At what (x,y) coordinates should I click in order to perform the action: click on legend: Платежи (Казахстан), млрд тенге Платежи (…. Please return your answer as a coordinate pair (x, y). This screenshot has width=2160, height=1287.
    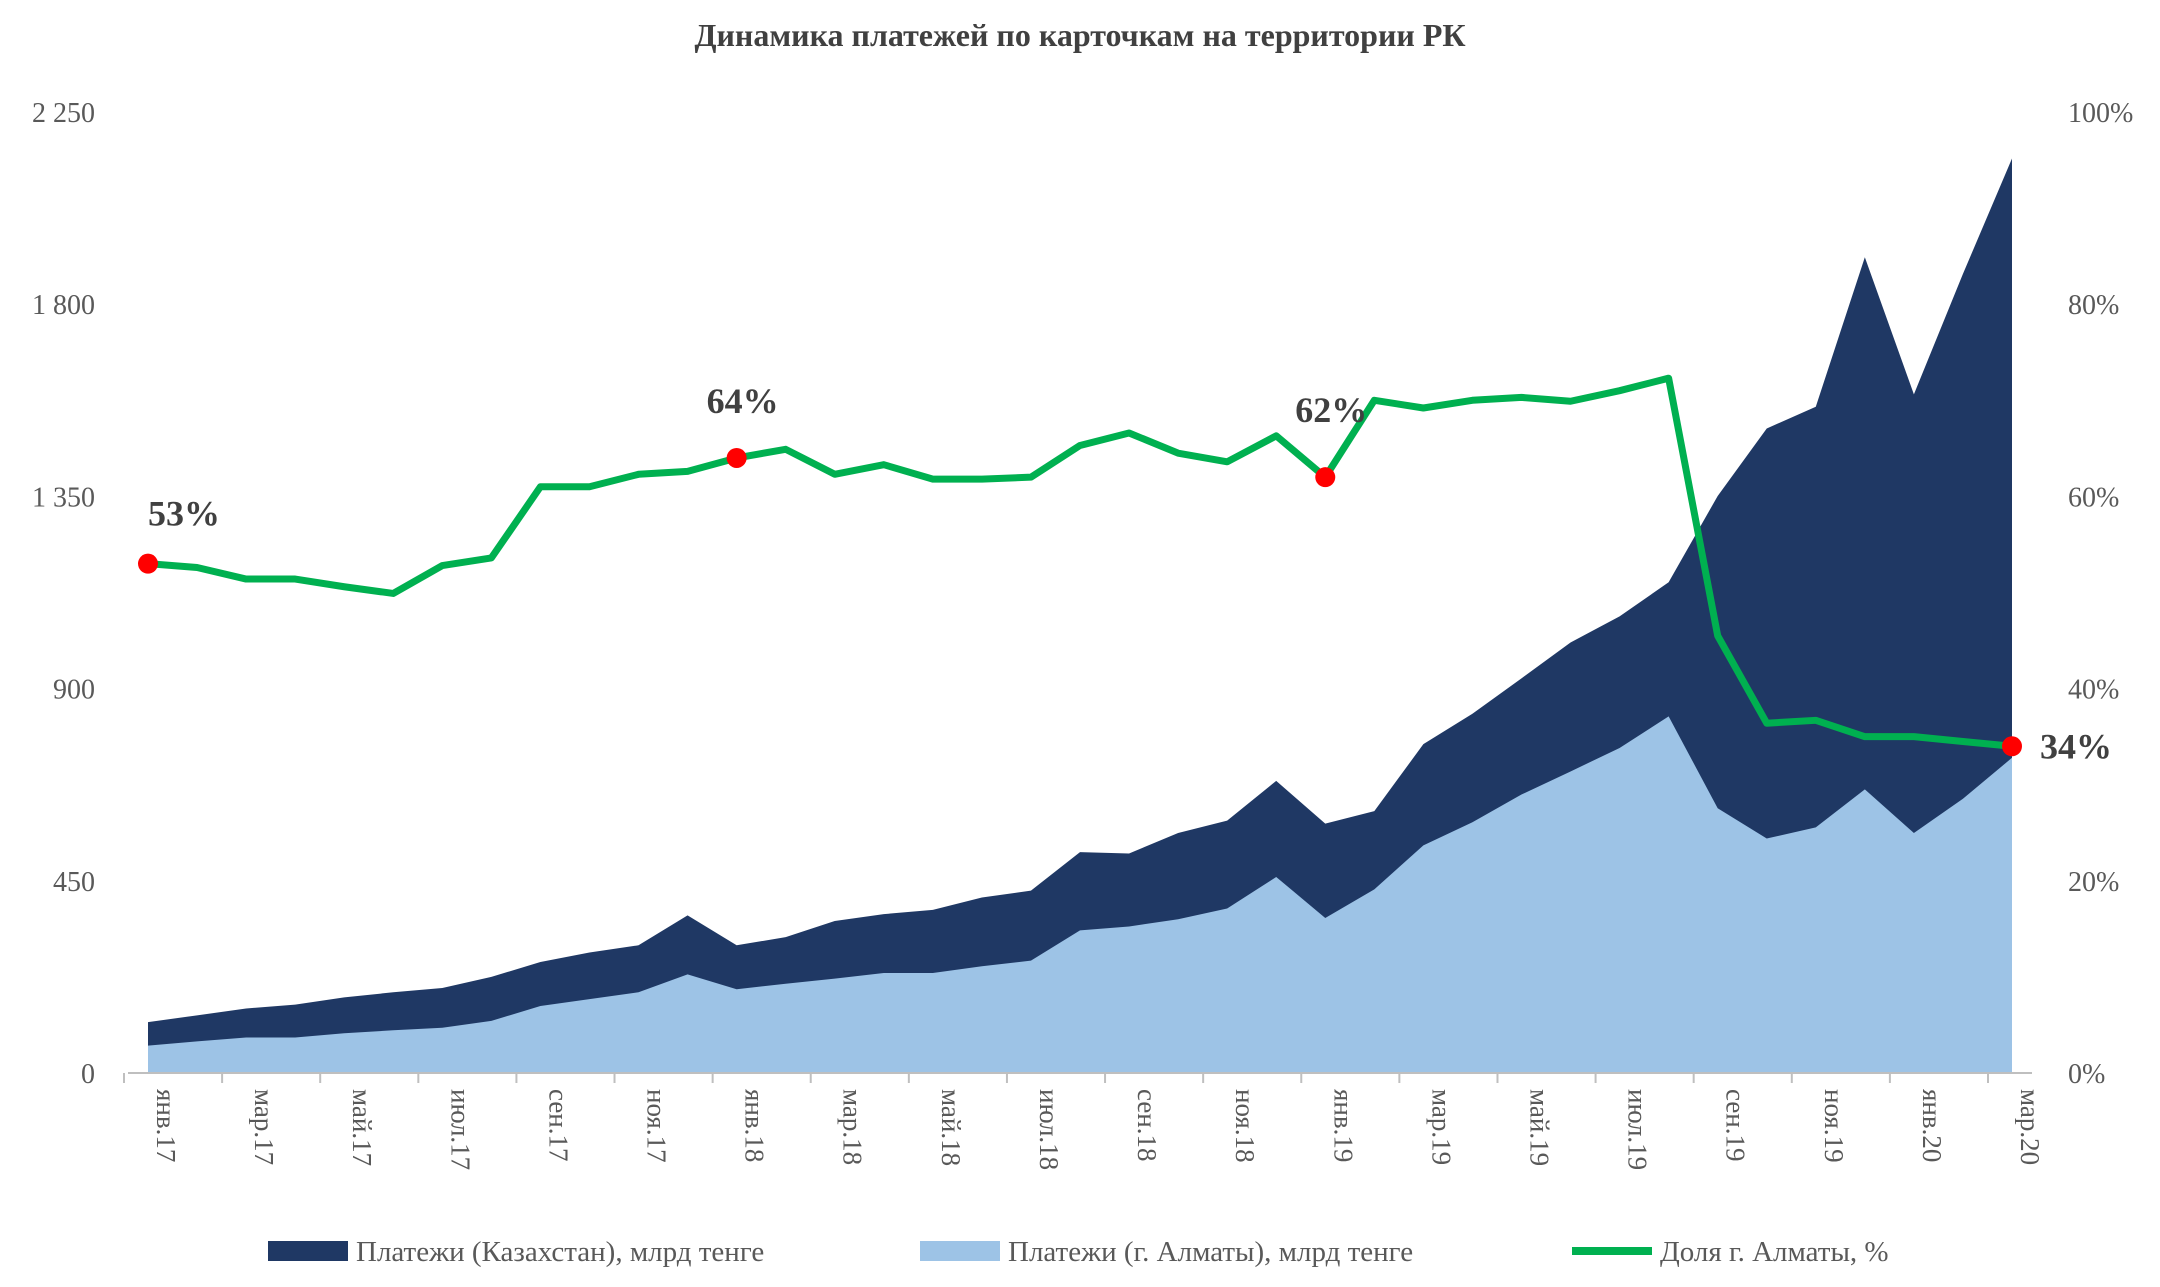
    Looking at the image, I should click on (1078, 1252).